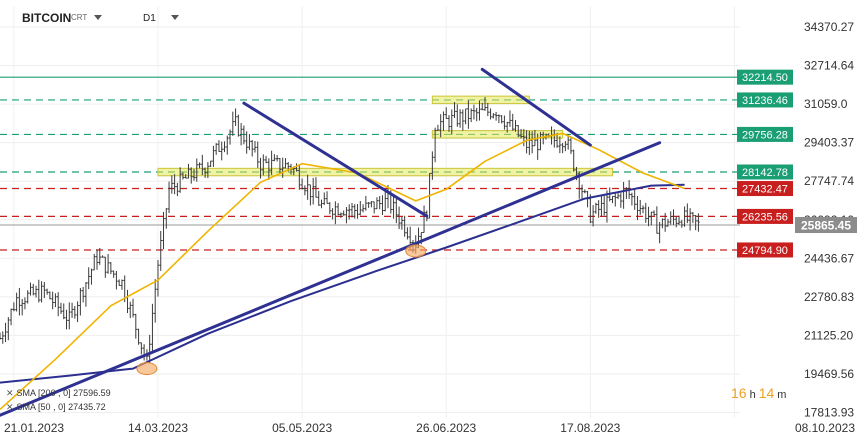 Image resolution: width=859 pixels, height=444 pixels. Describe the element at coordinates (480, 100) in the screenshot. I see `support-zone` at that location.